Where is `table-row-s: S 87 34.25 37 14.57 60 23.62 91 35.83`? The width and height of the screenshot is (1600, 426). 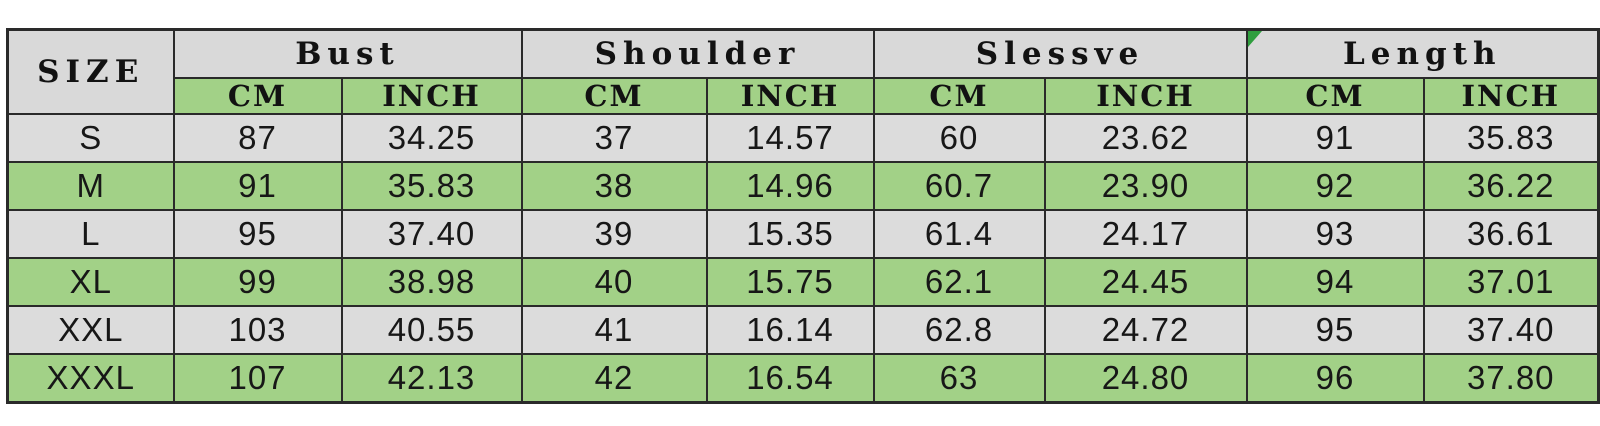 table-row-s: S 87 34.25 37 14.57 60 23.62 91 35.83 is located at coordinates (803, 138).